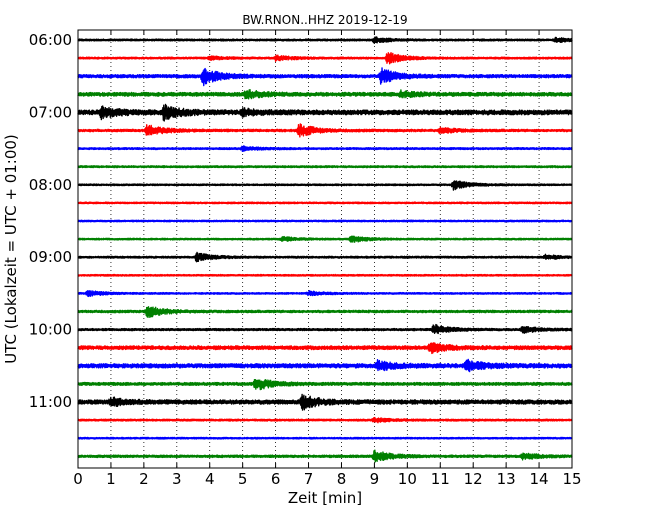 The height and width of the screenshot is (520, 650). What do you see at coordinates (473, 479) in the screenshot?
I see `x-tick-label: 12` at bounding box center [473, 479].